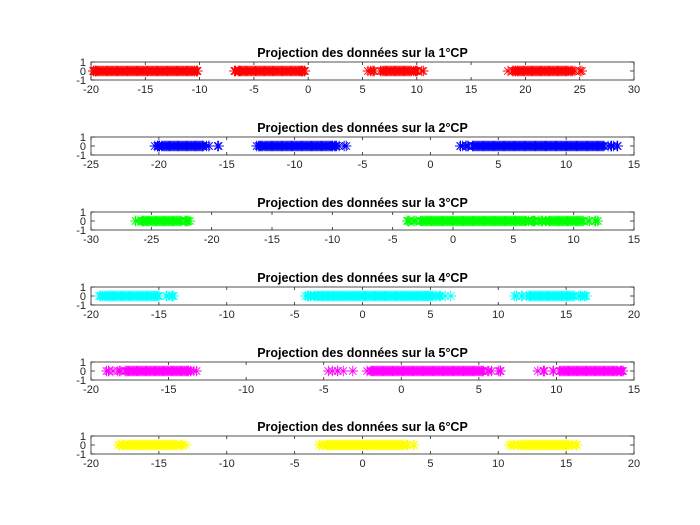 Image resolution: width=700 pixels, height=525 pixels. Describe the element at coordinates (362, 53) in the screenshot. I see `subplot-title: Projection des données sur la 1°CP` at that location.